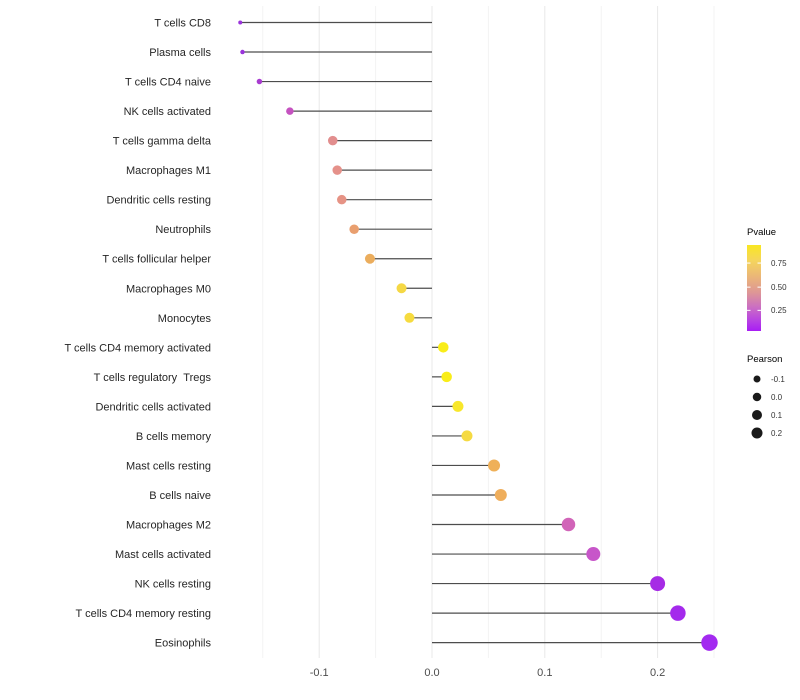 The height and width of the screenshot is (700, 800). Describe the element at coordinates (168, 83) in the screenshot. I see `y-axis-label: T cells CD4 naive` at that location.